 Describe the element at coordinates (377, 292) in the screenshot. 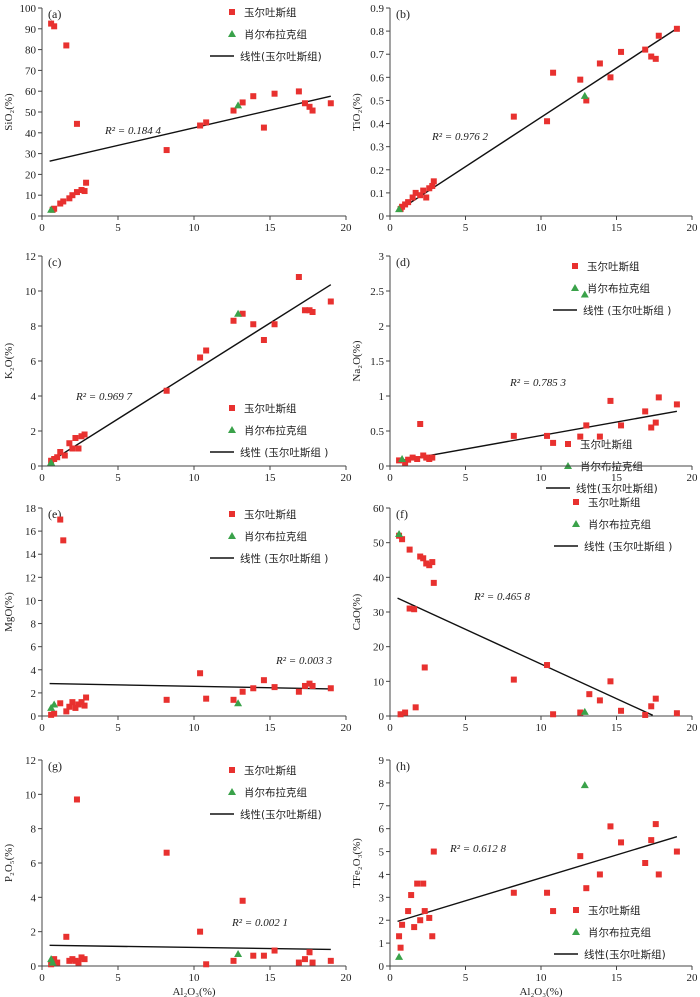

I see `y-tick-label: 2.5` at that location.